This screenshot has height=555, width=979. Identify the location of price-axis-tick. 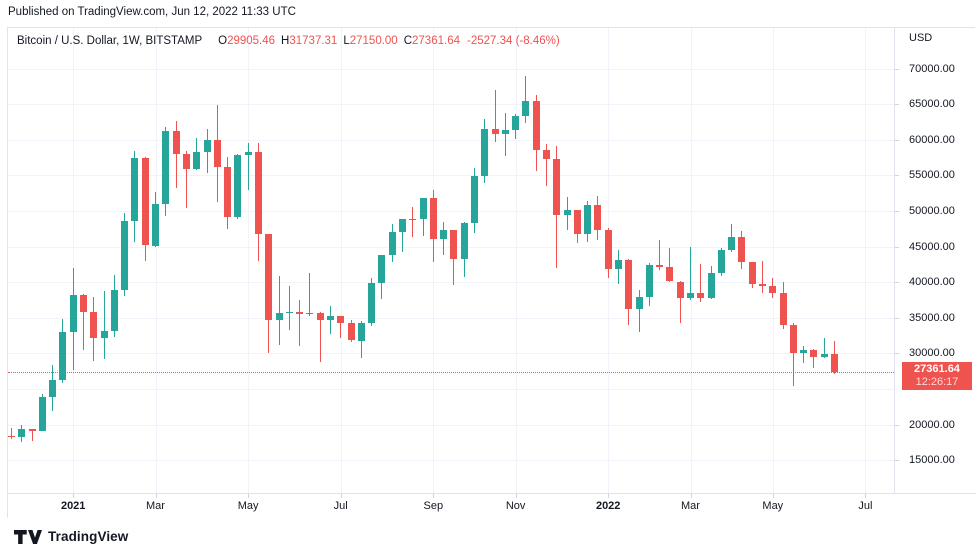
(897, 283).